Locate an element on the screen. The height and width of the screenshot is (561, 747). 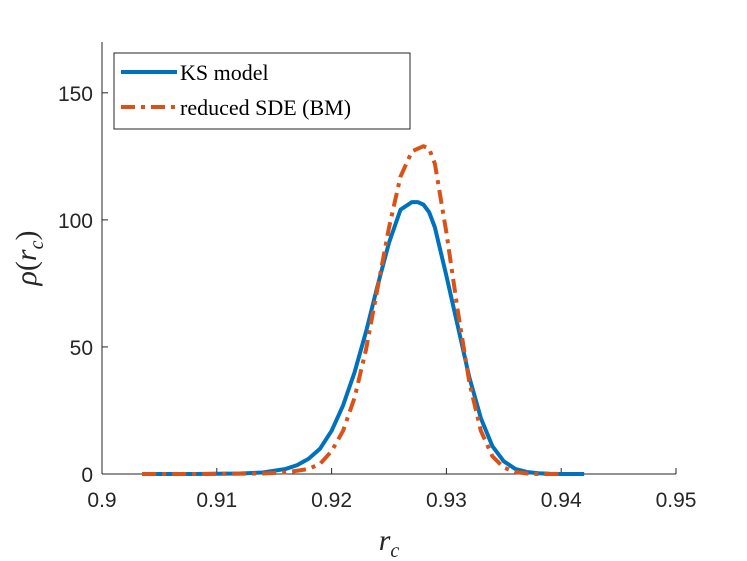
x-axis-title: rc is located at coordinates (389, 542).